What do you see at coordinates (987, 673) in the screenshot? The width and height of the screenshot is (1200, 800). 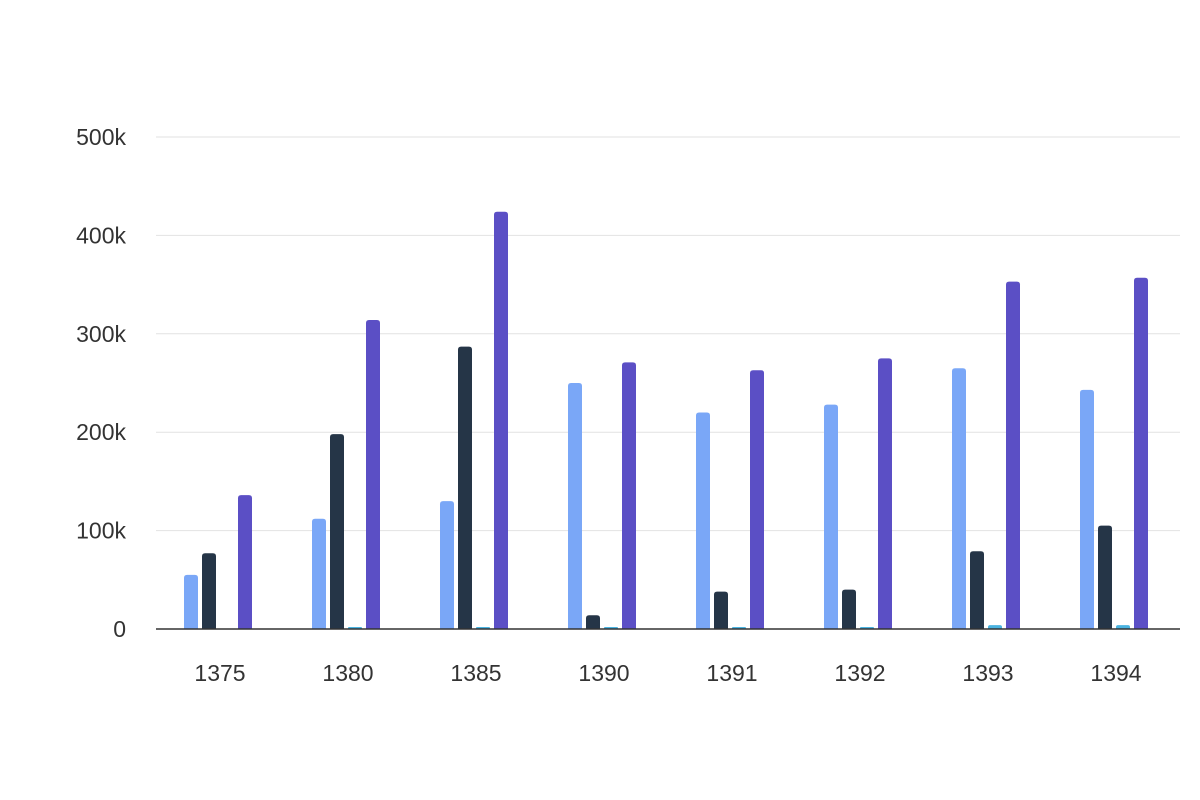 I see `x-tick-label: 1393` at bounding box center [987, 673].